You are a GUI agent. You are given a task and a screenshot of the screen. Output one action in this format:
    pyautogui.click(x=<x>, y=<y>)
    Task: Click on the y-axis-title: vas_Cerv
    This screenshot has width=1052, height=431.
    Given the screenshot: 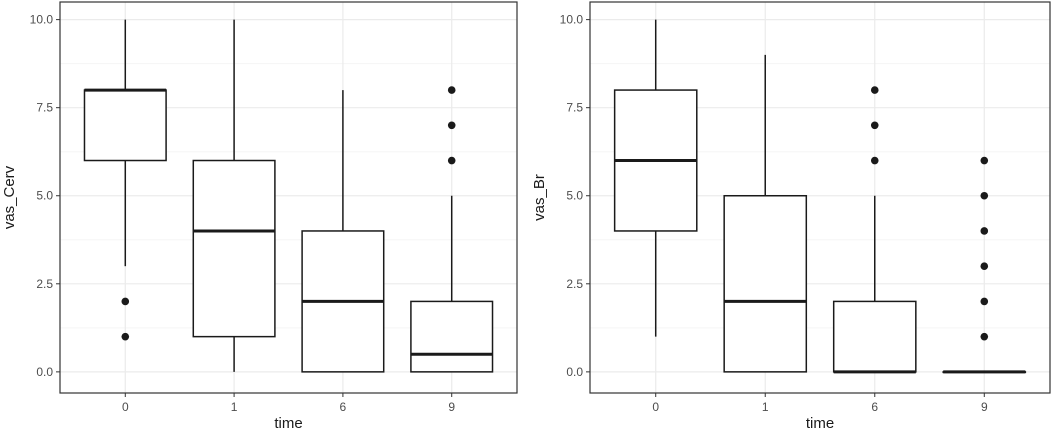 What is the action you would take?
    pyautogui.click(x=9, y=197)
    